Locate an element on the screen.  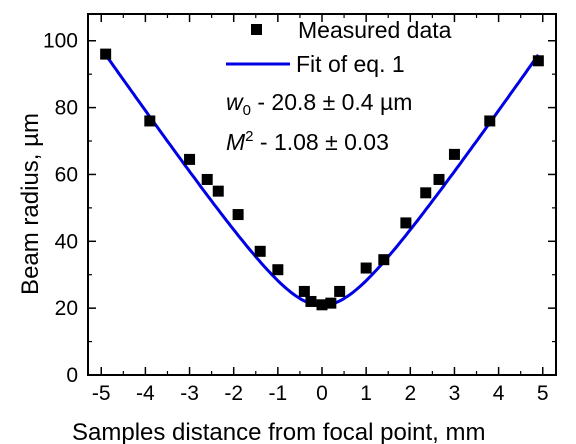
y-tick-labels: 0 20 40 60 80 100 is located at coordinates (60, 208).